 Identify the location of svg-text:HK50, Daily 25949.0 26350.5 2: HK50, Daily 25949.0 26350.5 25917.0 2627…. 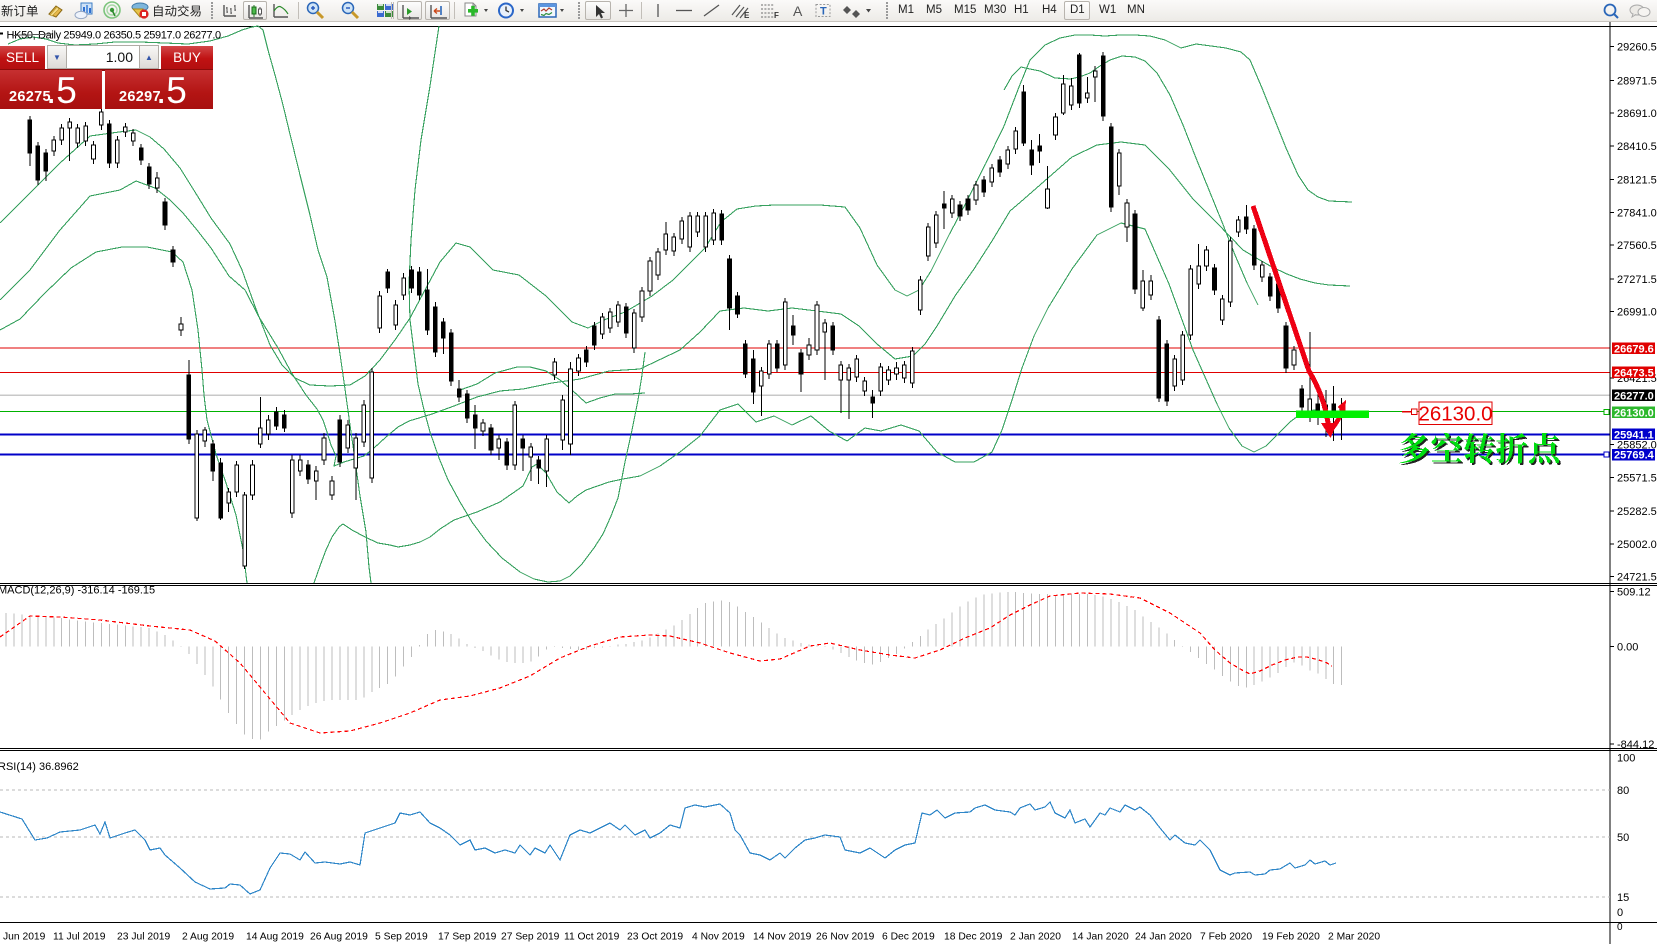
(114, 36).